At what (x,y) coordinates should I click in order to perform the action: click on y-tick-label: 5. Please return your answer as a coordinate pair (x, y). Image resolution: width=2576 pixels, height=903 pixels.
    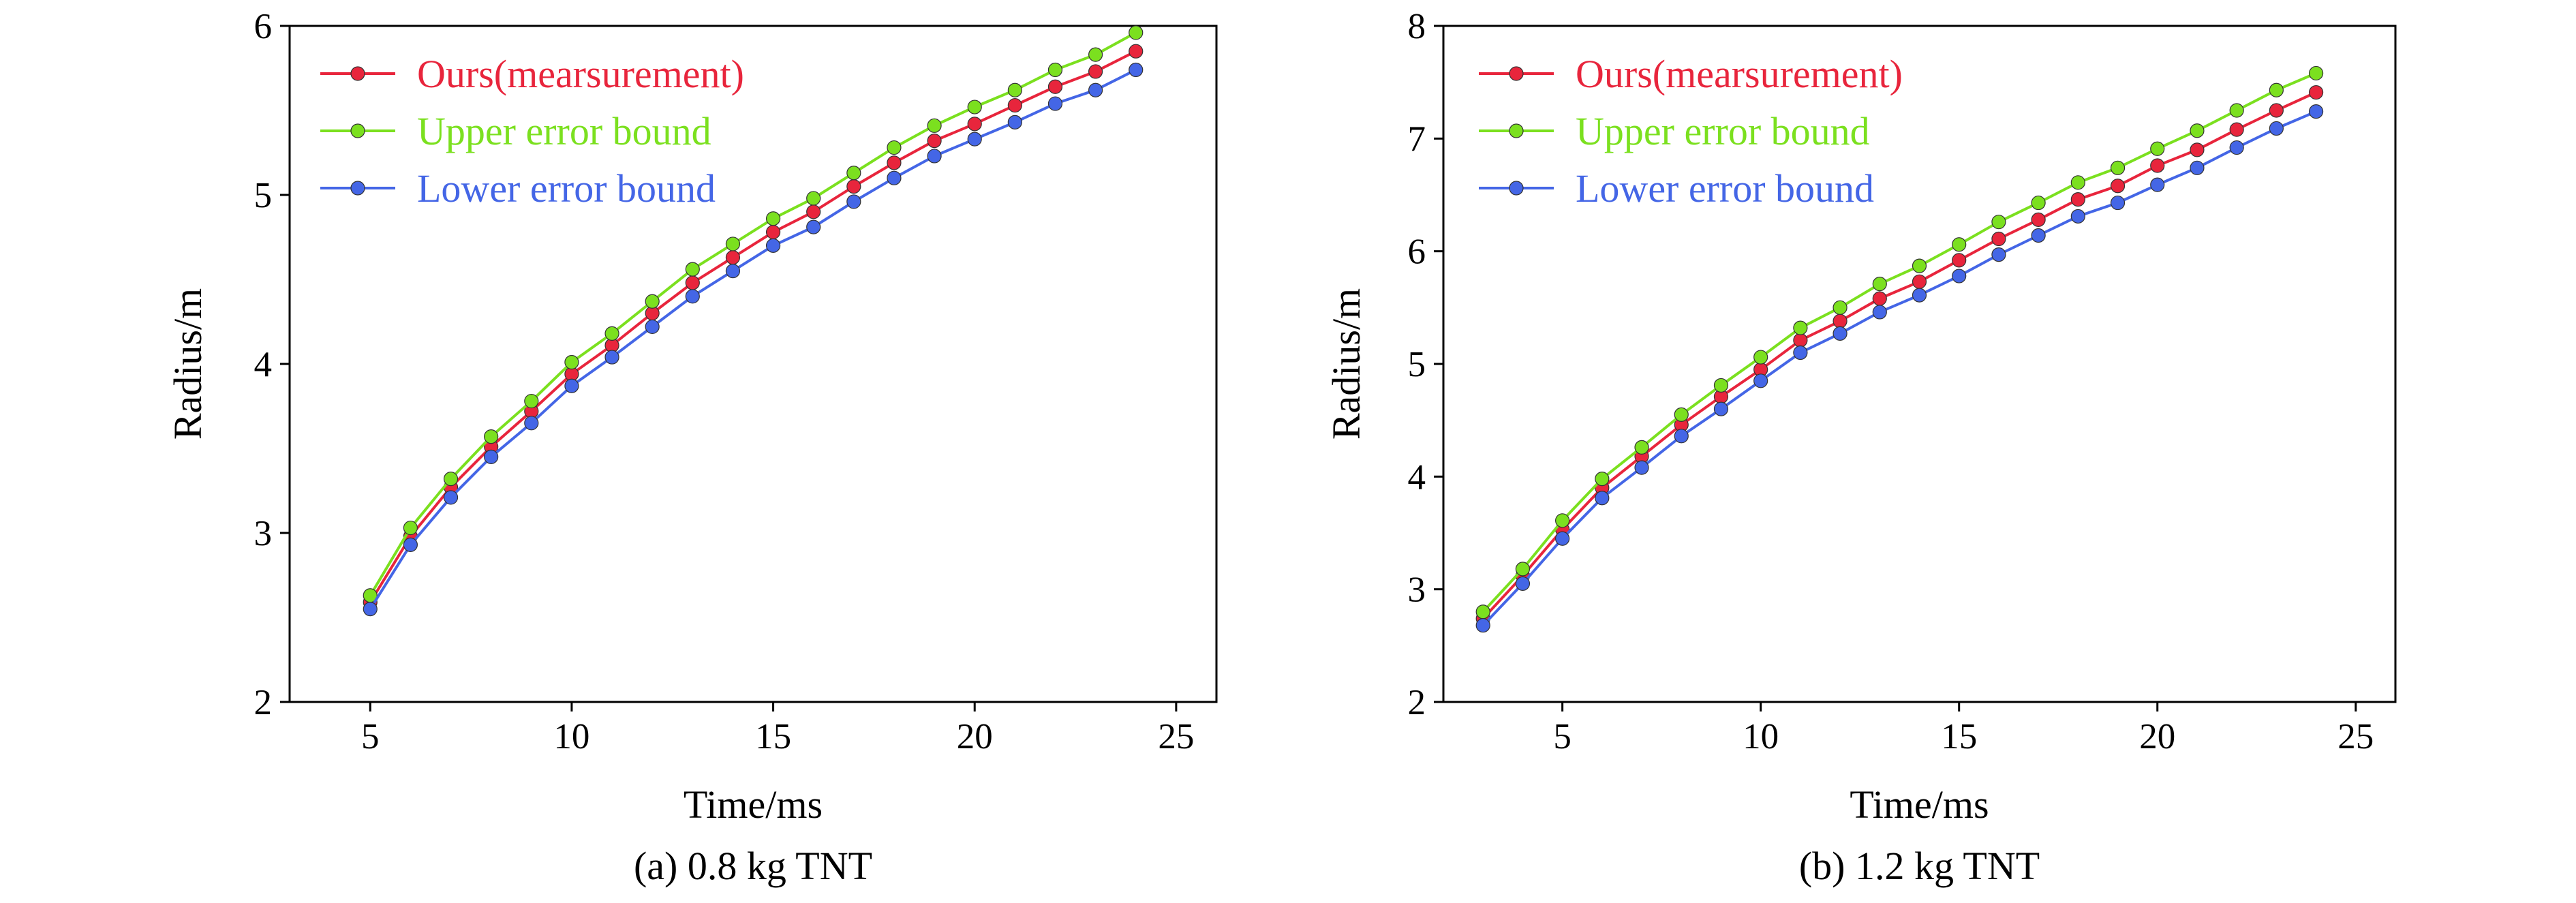
    Looking at the image, I should click on (1417, 364).